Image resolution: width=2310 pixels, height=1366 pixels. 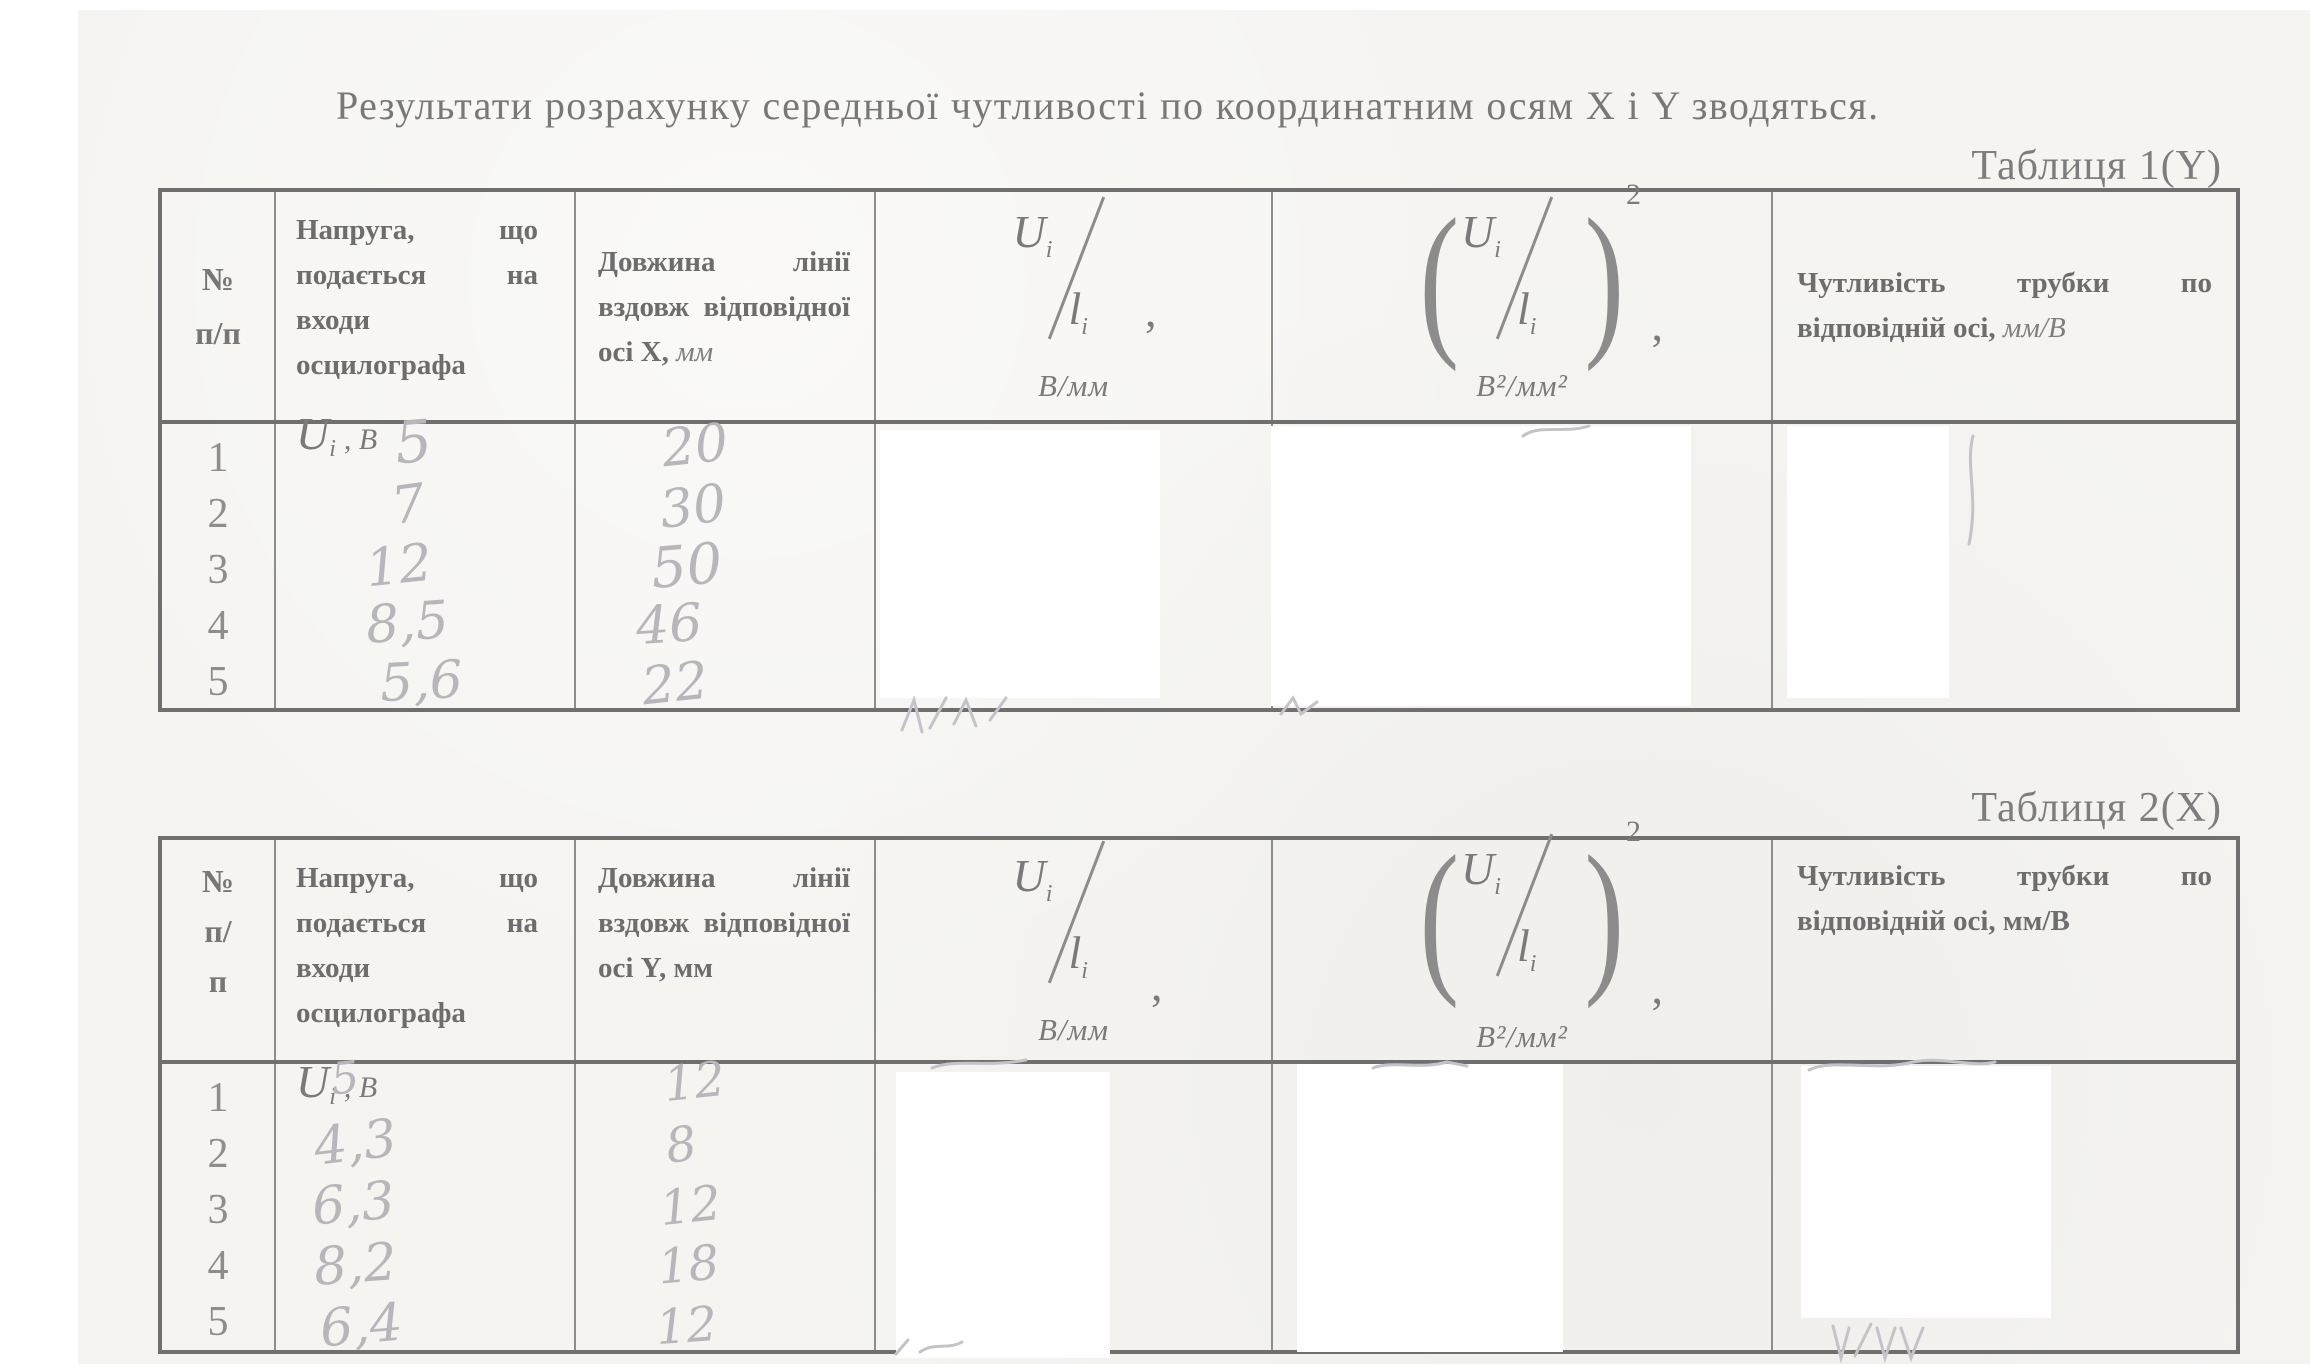 What do you see at coordinates (355, 1265) in the screenshot?
I see `handwritten-value: 8,2` at bounding box center [355, 1265].